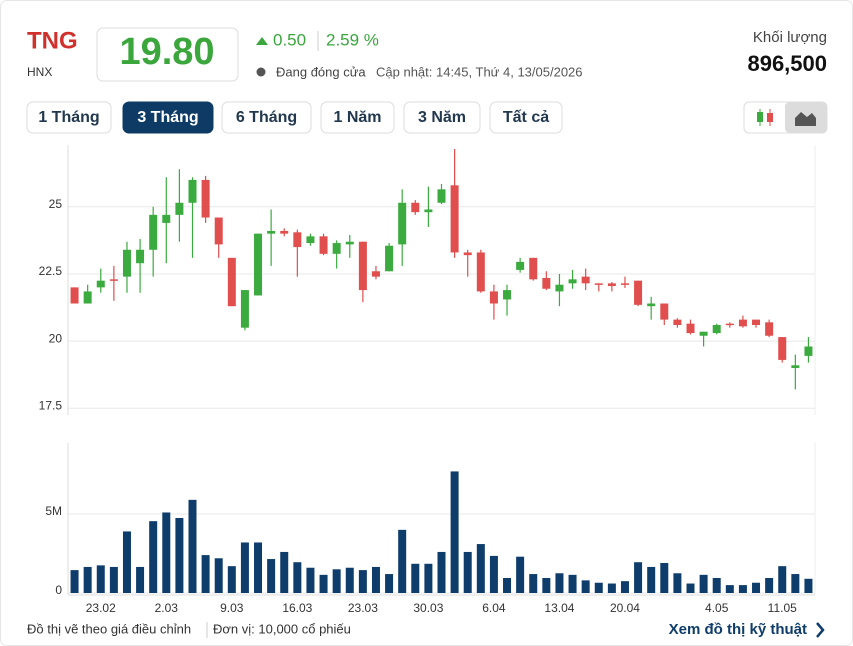 The height and width of the screenshot is (646, 853). What do you see at coordinates (39, 72) in the screenshot?
I see `exchange: HNX` at bounding box center [39, 72].